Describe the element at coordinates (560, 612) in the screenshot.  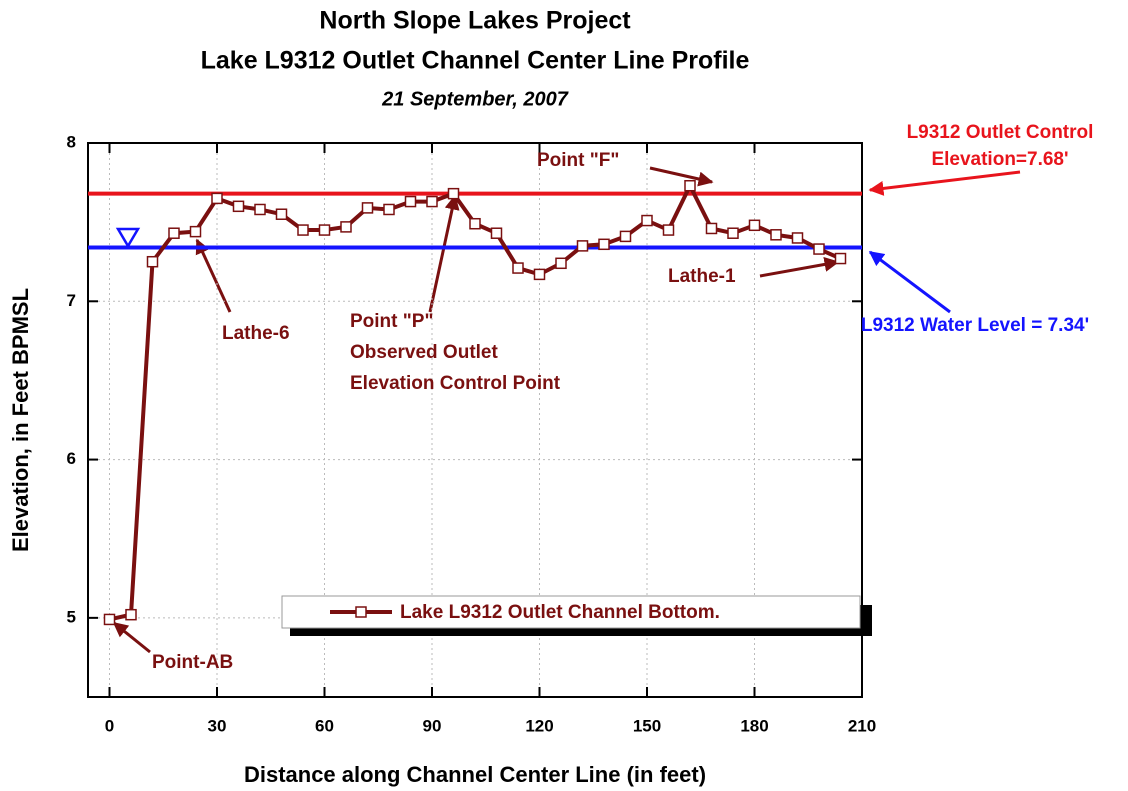
I see `legend-label: Lake L9312 Outlet Channel Bottom.` at that location.